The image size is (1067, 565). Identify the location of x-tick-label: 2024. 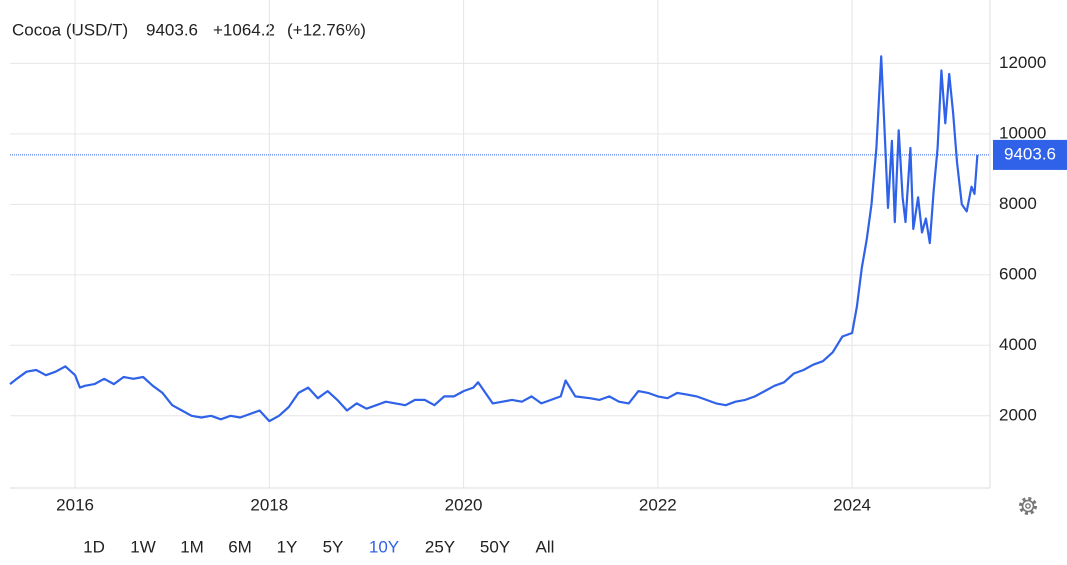
(852, 504).